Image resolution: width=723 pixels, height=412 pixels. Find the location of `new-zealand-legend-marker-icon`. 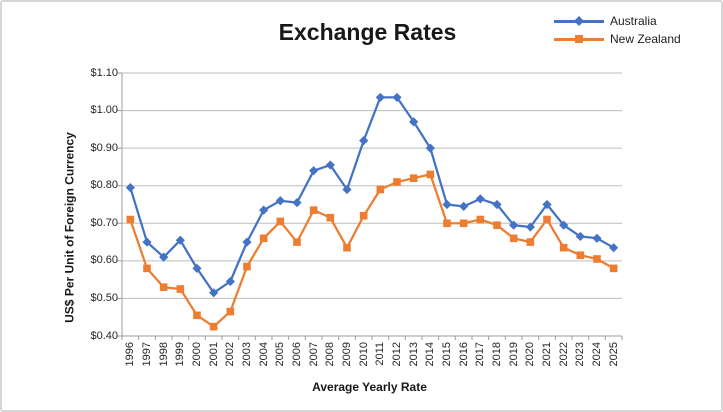

new-zealand-legend-marker-icon is located at coordinates (579, 39).